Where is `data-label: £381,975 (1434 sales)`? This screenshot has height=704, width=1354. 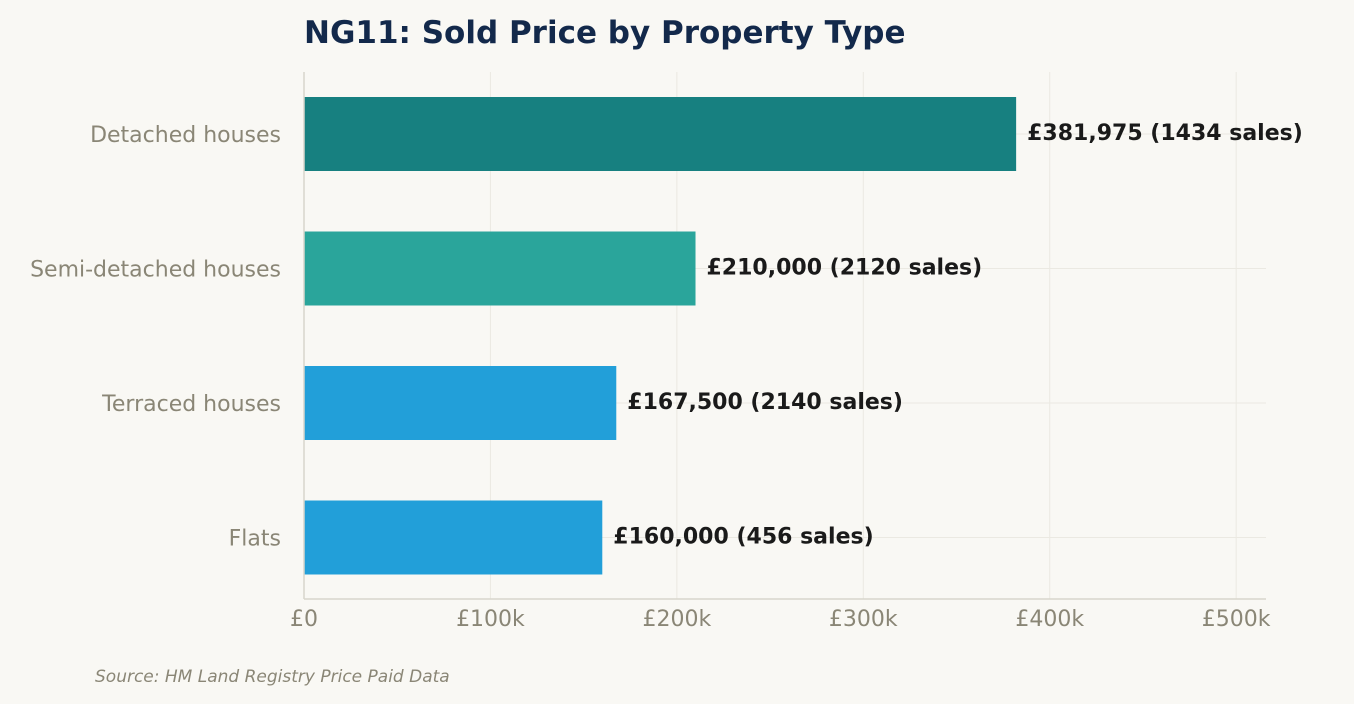 data-label: £381,975 (1434 sales) is located at coordinates (1165, 133).